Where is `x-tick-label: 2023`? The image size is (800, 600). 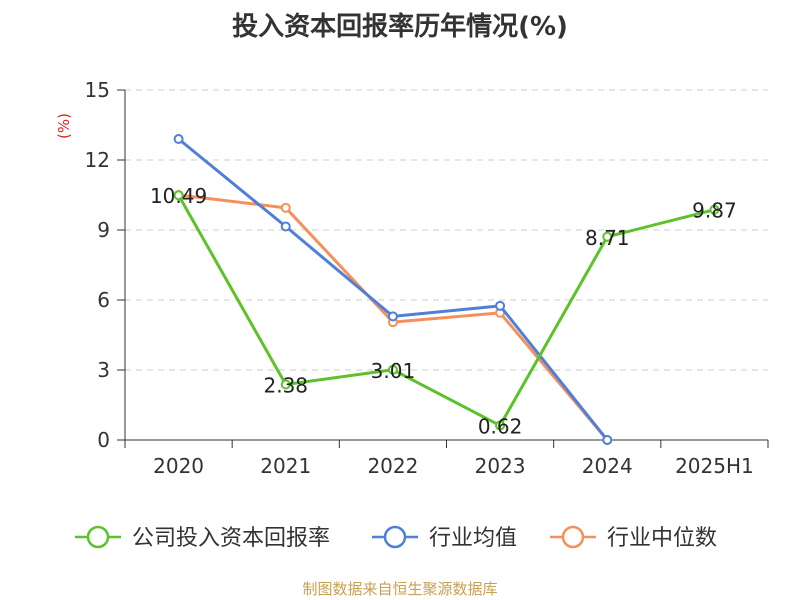 x-tick-label: 2023 is located at coordinates (500, 466).